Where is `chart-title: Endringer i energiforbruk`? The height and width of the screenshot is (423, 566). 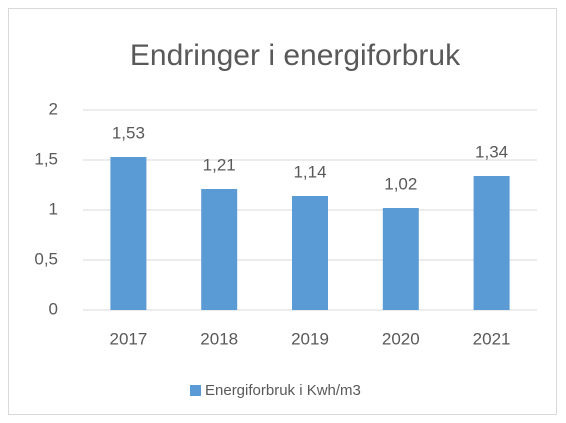
chart-title: Endringer i energiforbruk is located at coordinates (295, 55).